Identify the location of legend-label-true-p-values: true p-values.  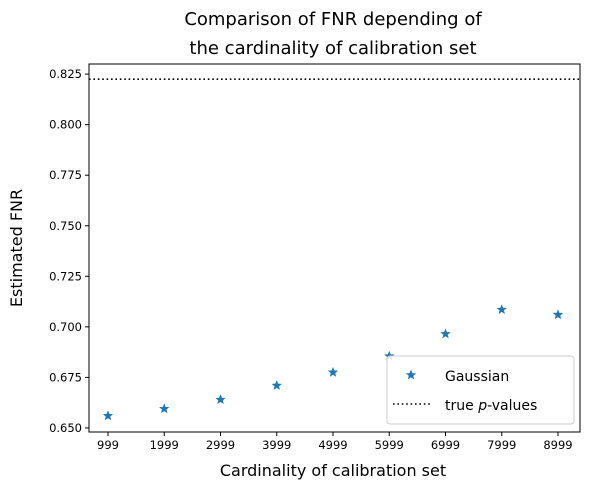
(491, 406).